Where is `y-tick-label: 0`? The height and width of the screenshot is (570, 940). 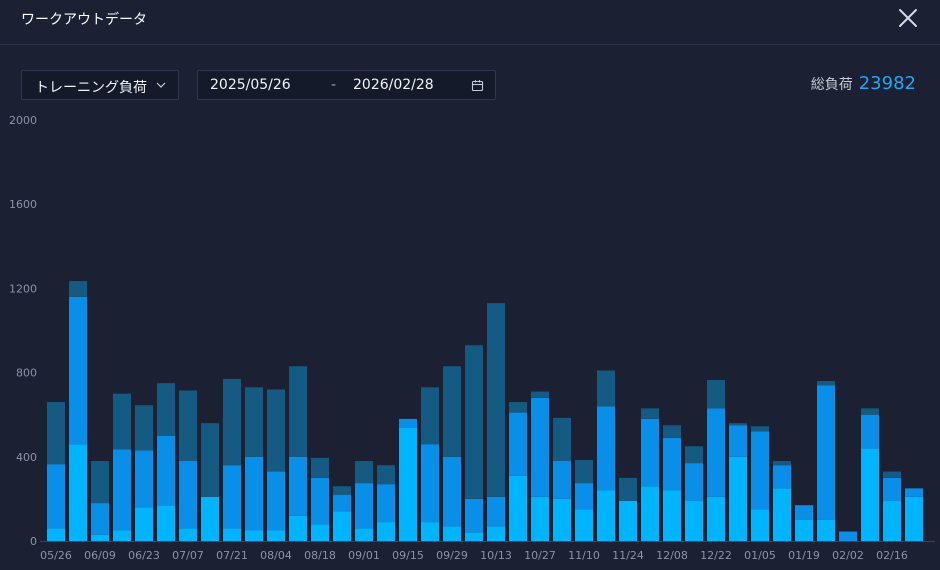 y-tick-label: 0 is located at coordinates (33, 541).